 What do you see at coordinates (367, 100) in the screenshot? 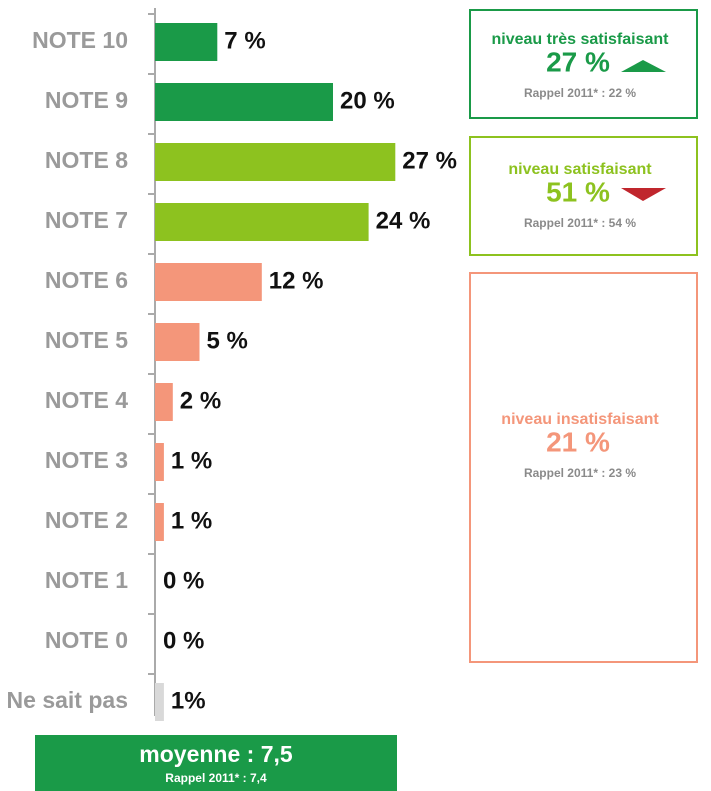
I see `value-label: 20 %` at bounding box center [367, 100].